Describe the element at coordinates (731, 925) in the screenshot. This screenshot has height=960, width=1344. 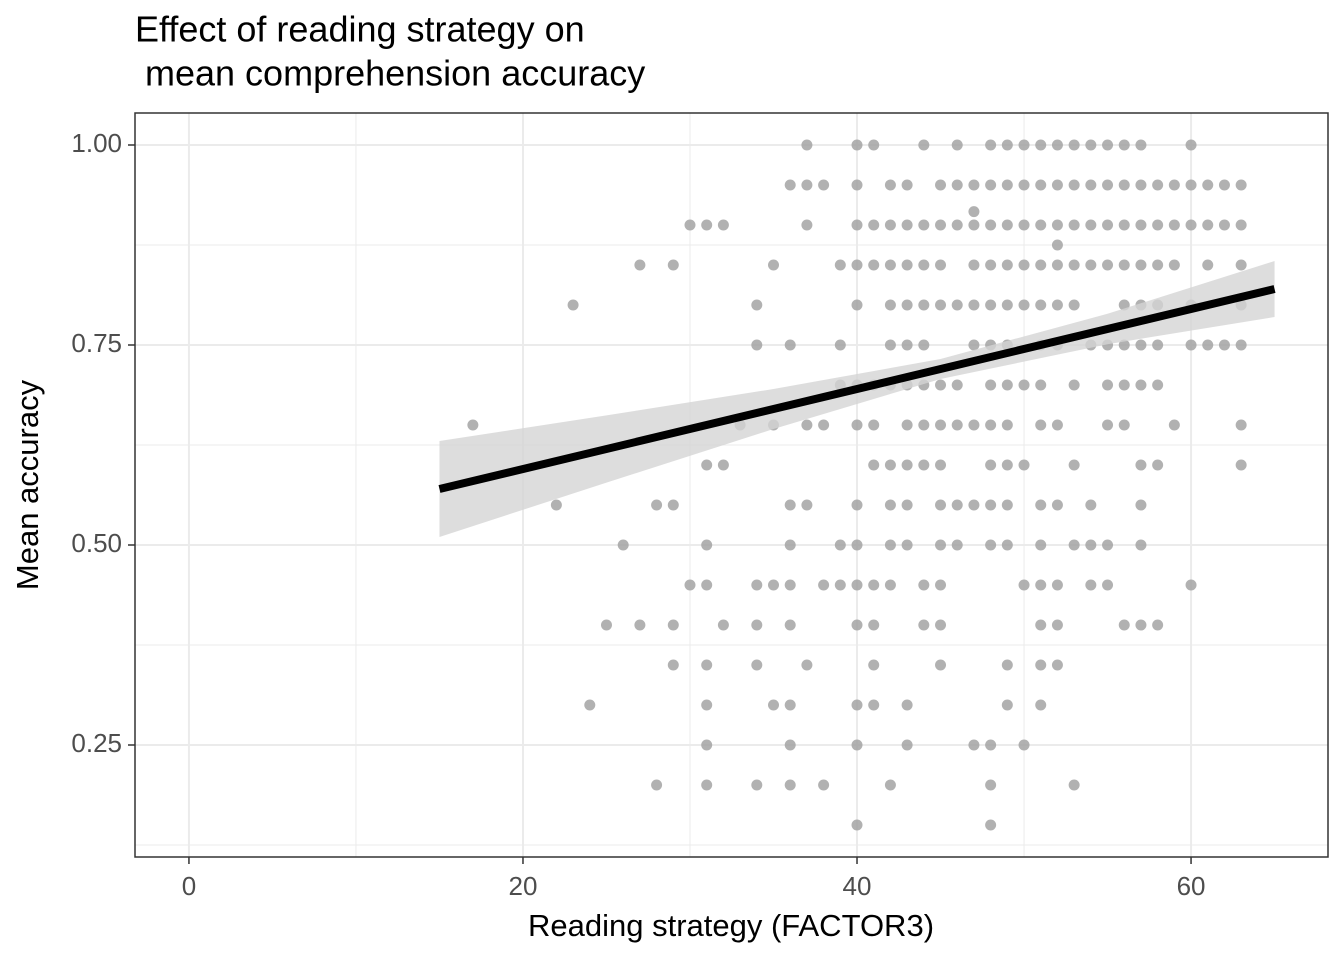
I see `x-axis-title: Reading strategy (FACTOR3)` at that location.